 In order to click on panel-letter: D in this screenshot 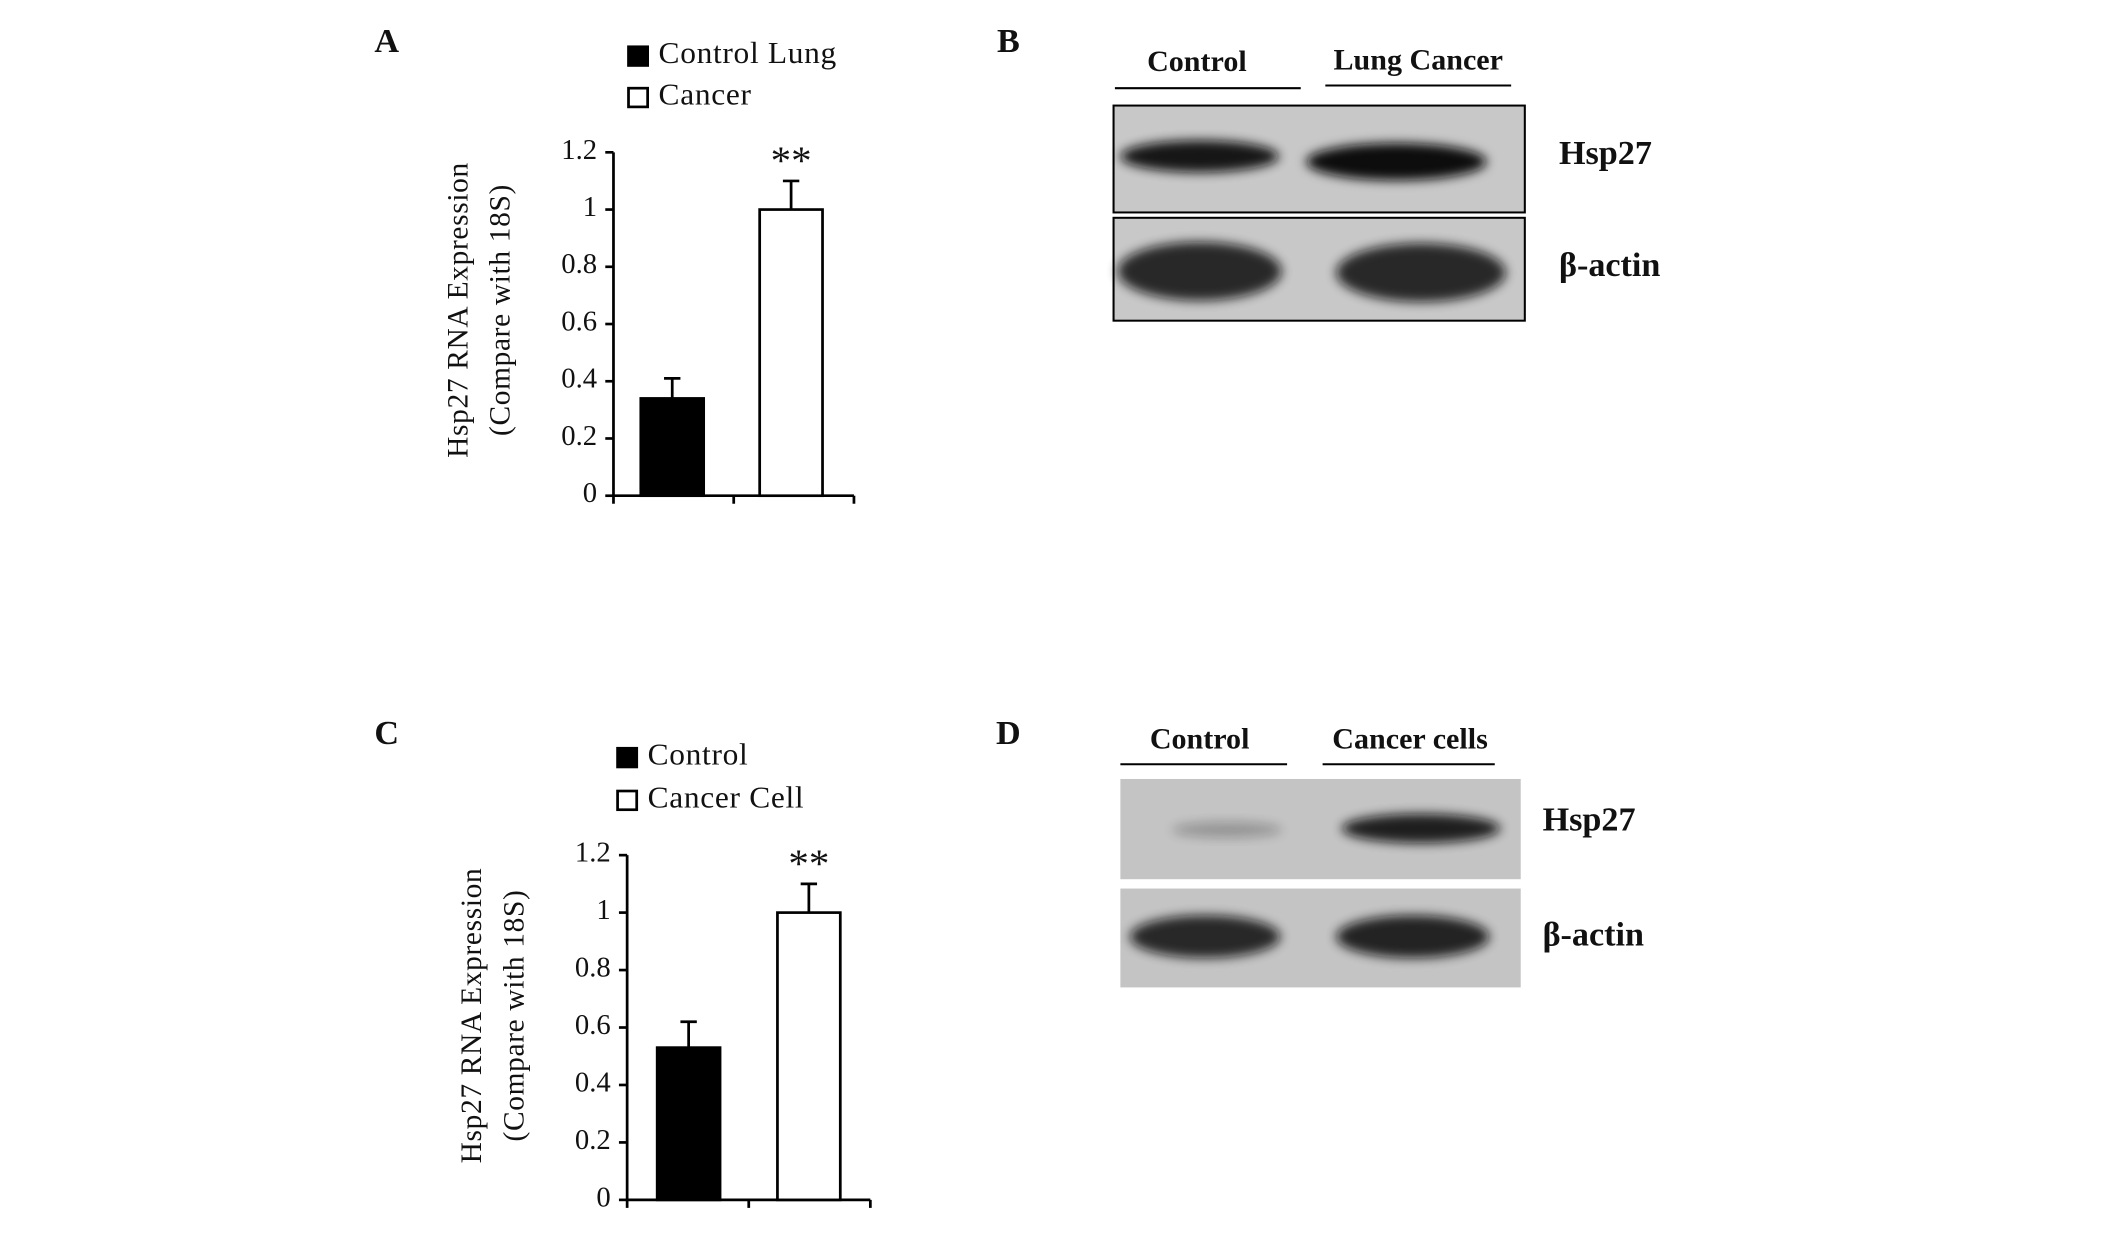, I will do `click(1008, 733)`.